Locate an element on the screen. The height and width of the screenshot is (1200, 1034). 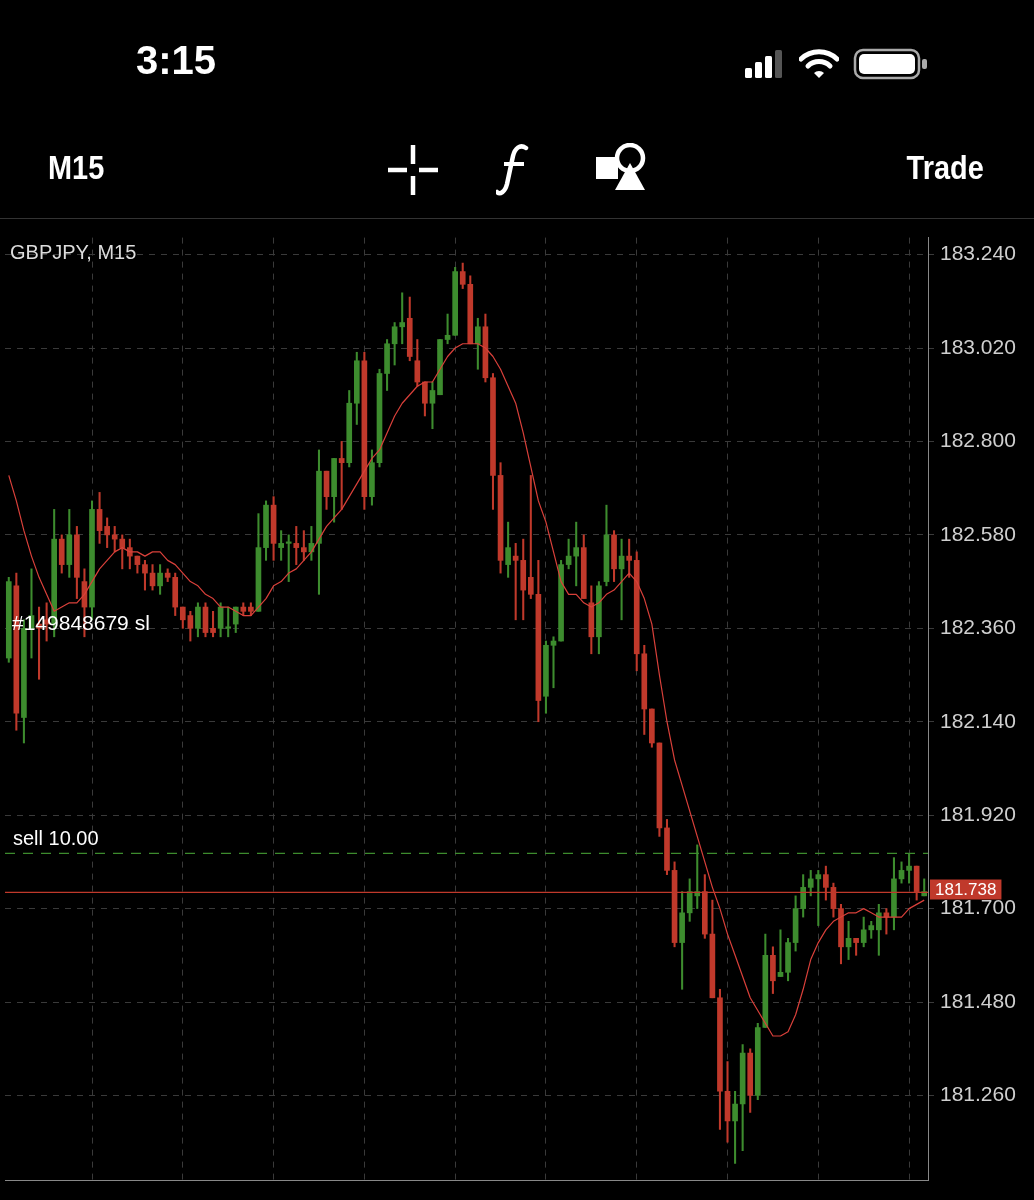
y-tick-label: 183.240 is located at coordinates (978, 253).